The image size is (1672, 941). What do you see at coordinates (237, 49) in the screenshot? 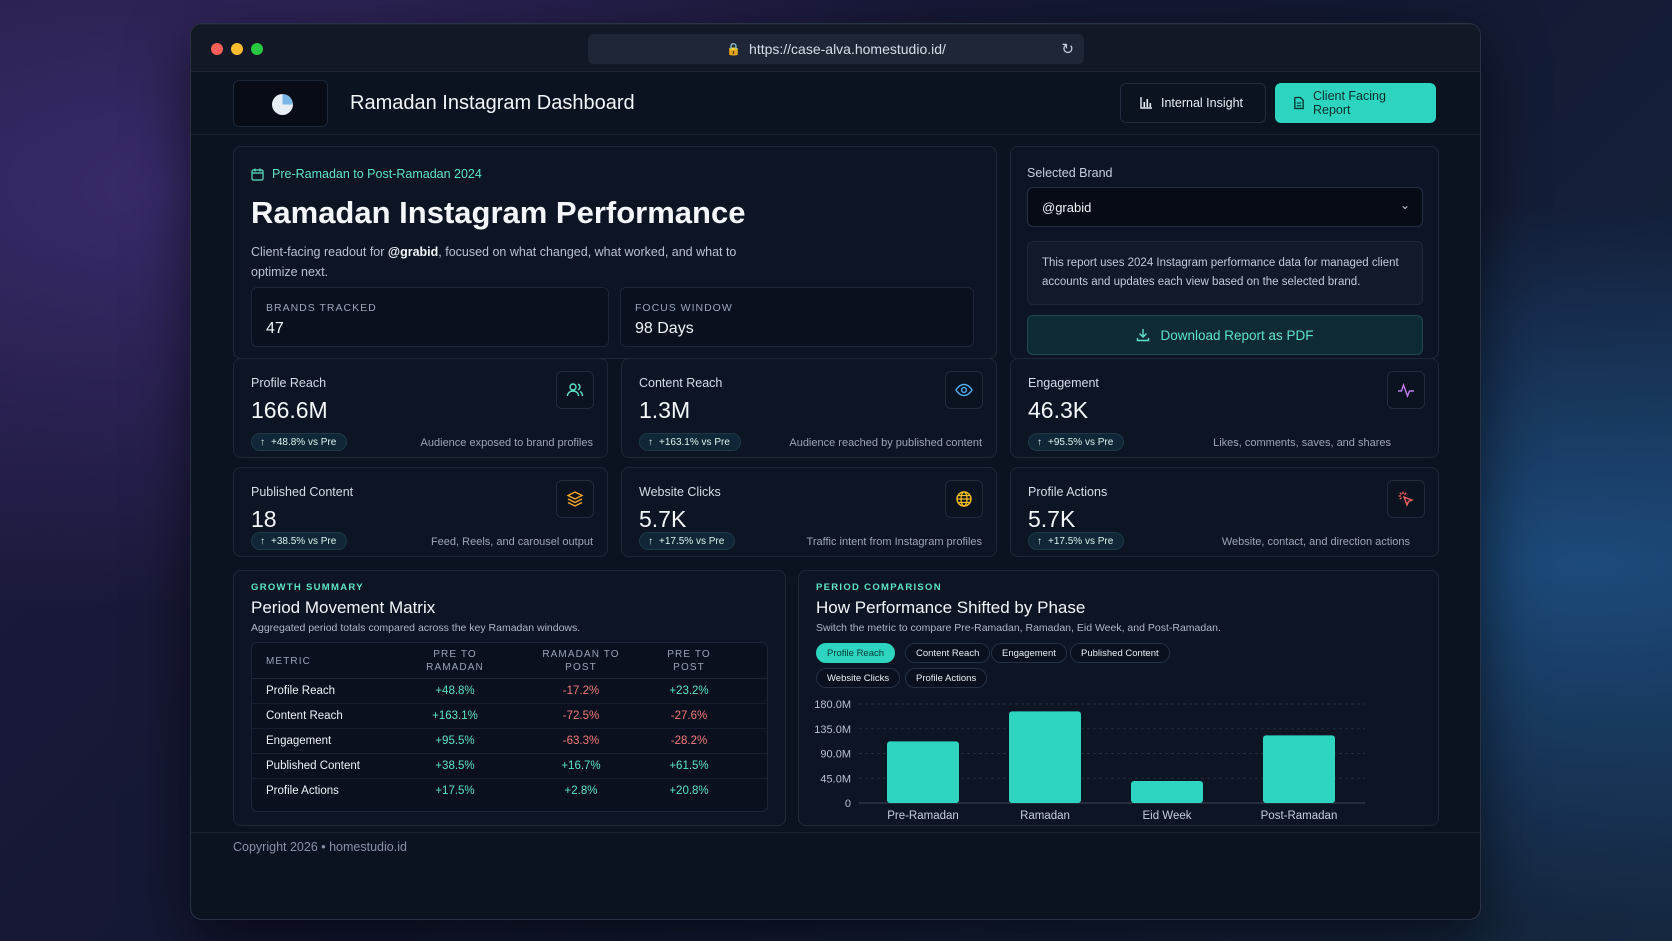
I see `minimize-window-button` at bounding box center [237, 49].